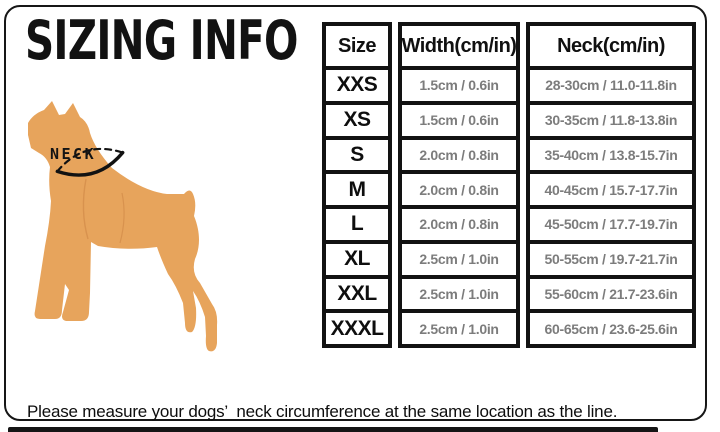  What do you see at coordinates (611, 187) in the screenshot?
I see `neck-cell-m: 40-45cm / 15.7-17.7in` at bounding box center [611, 187].